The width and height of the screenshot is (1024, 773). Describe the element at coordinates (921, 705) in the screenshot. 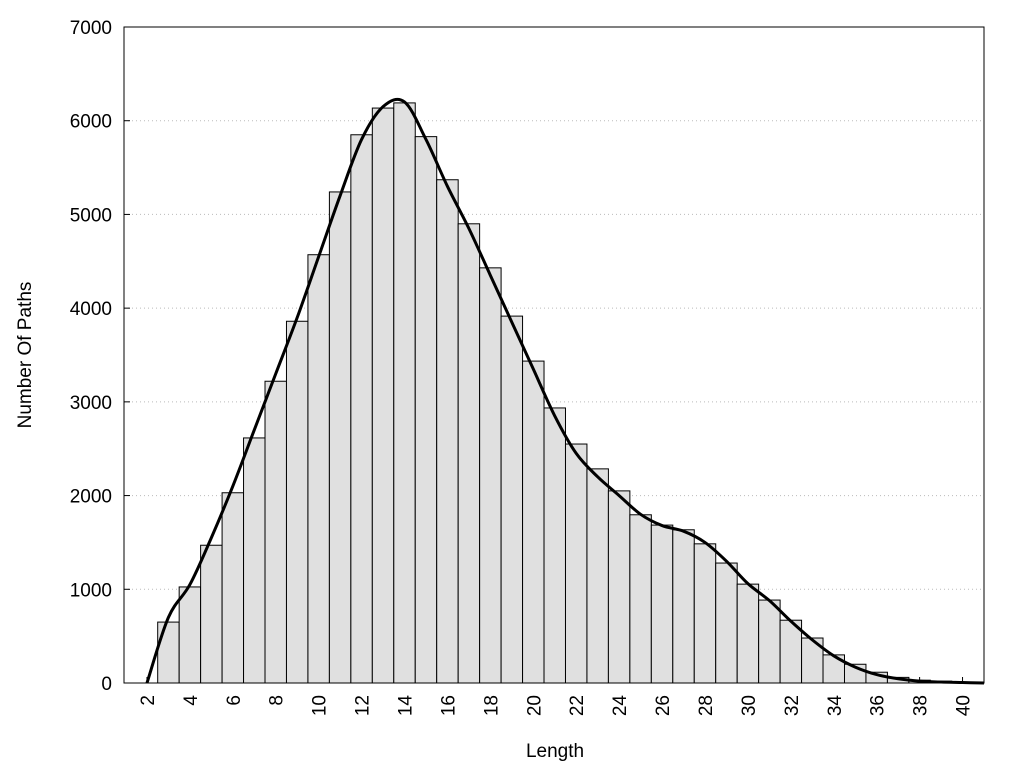

I see `x-tick-label: 38` at that location.